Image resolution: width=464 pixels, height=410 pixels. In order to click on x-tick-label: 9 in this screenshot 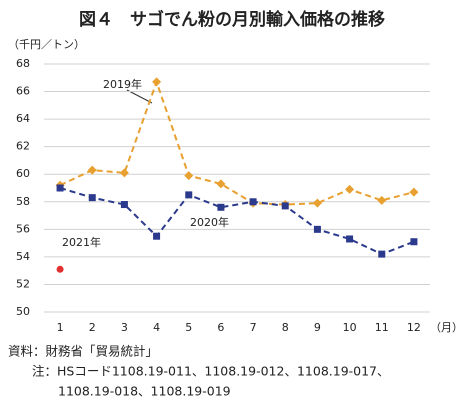, I will do `click(317, 327)`.